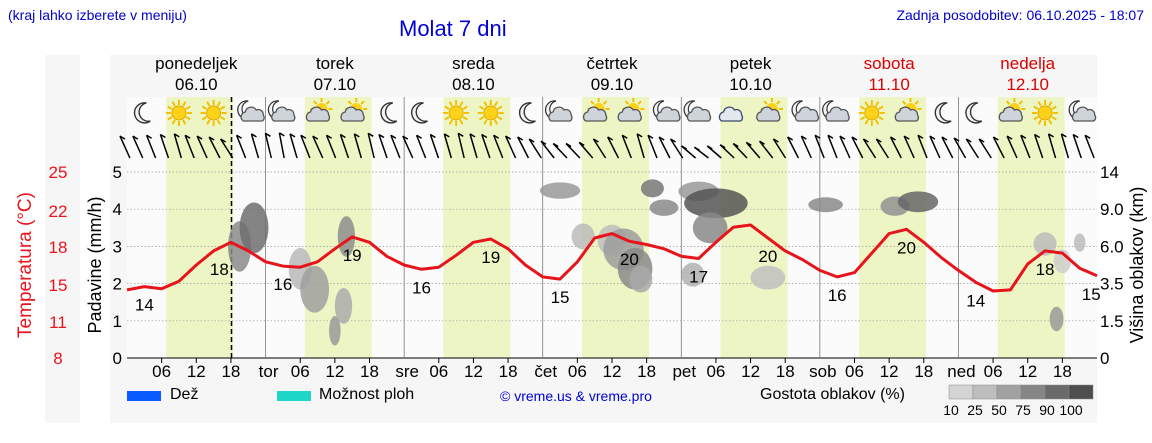  I want to click on legend-shower-swatch, so click(294, 396).